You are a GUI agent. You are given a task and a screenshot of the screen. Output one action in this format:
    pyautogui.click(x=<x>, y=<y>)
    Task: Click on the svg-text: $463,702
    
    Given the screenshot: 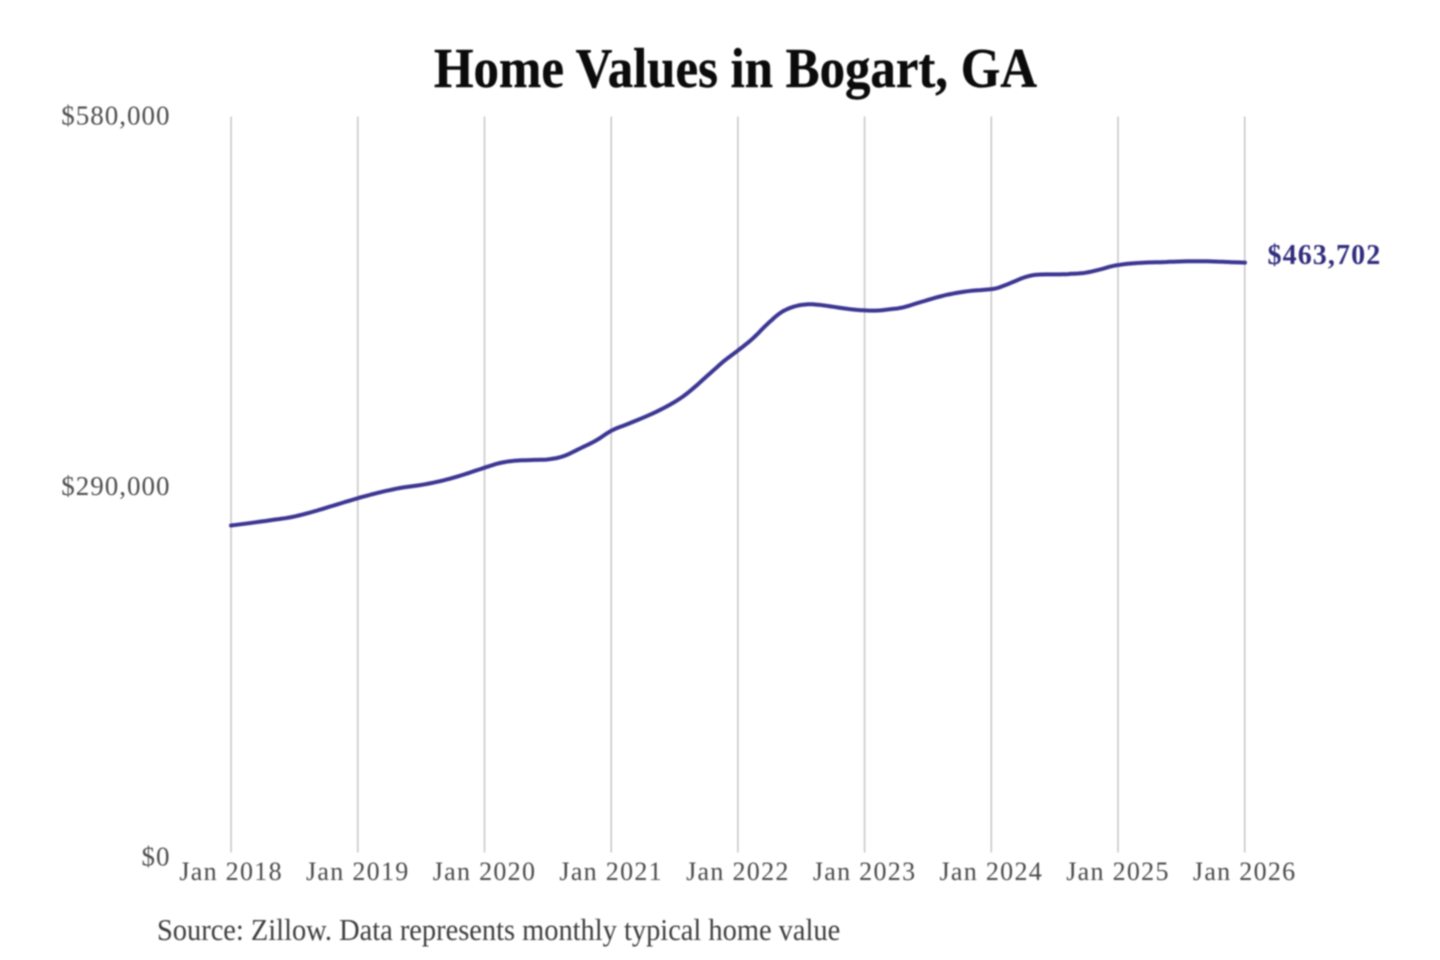 What is the action you would take?
    pyautogui.click(x=1325, y=255)
    